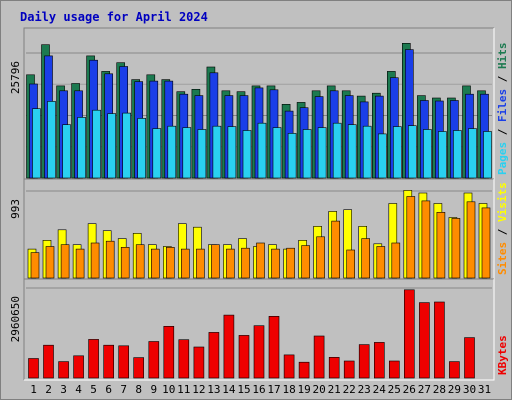  What do you see at coordinates (153, 389) in the screenshot?
I see `x-tick-label-day-9: 9` at bounding box center [153, 389].